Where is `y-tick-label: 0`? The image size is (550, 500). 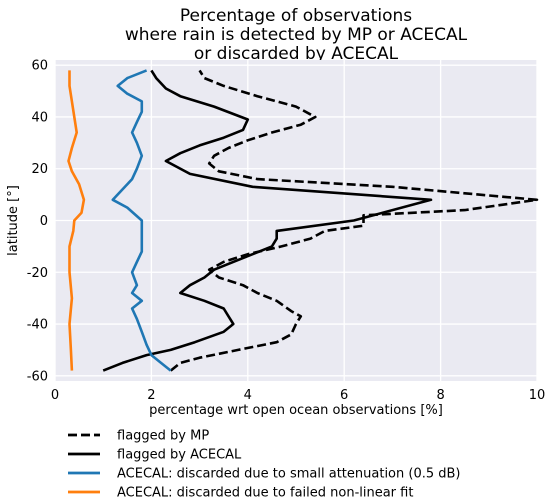
y-tick-label: 0 is located at coordinates (44, 221).